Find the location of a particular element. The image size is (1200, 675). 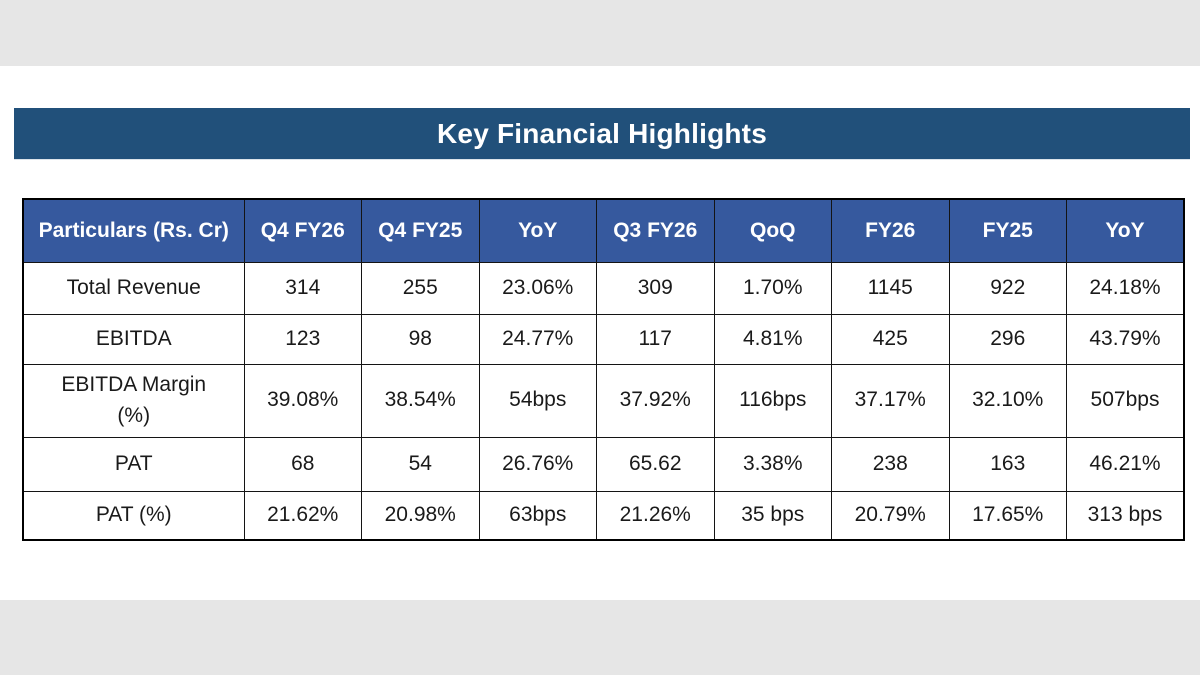

value-cell: 117 is located at coordinates (655, 339).